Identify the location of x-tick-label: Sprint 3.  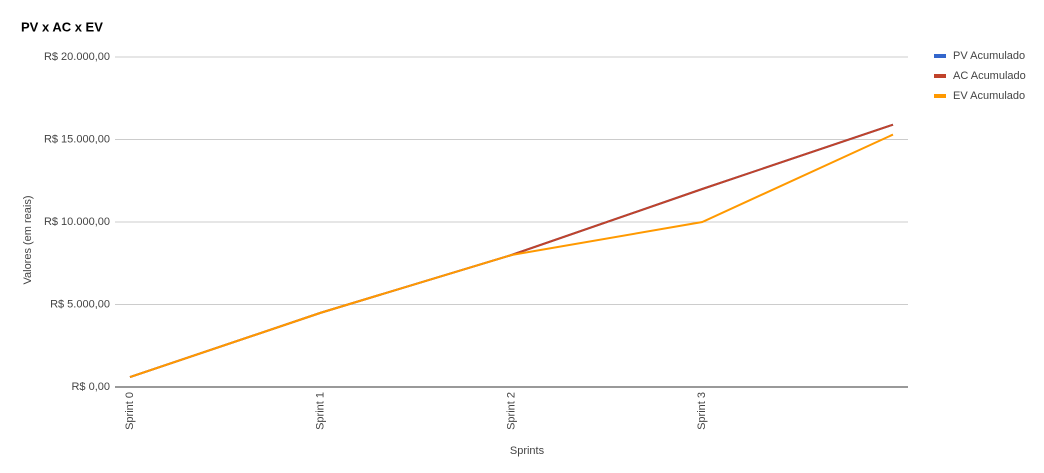
(702, 411).